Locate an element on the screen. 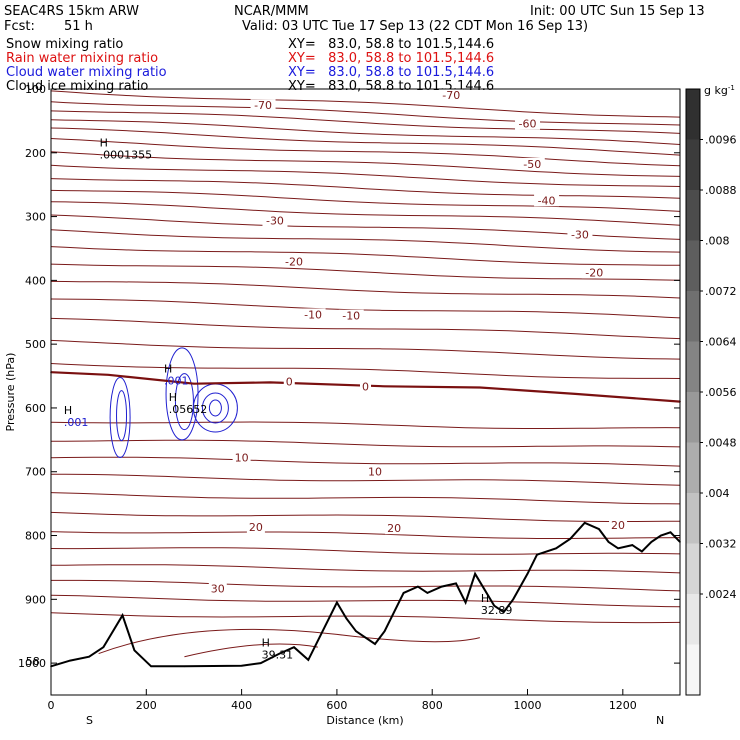  x-tick-label: 400 is located at coordinates (241, 705).